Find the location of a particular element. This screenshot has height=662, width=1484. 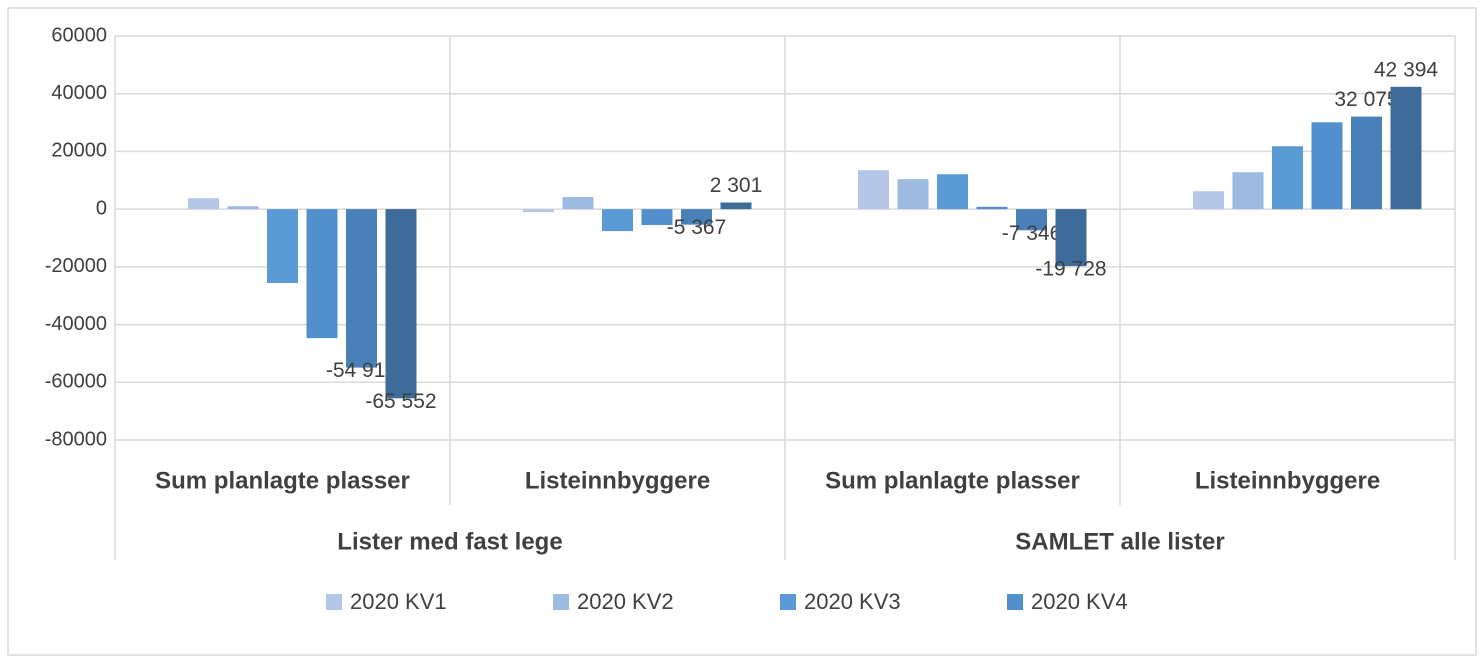

y-tick-label: -60000 is located at coordinates (76, 382).